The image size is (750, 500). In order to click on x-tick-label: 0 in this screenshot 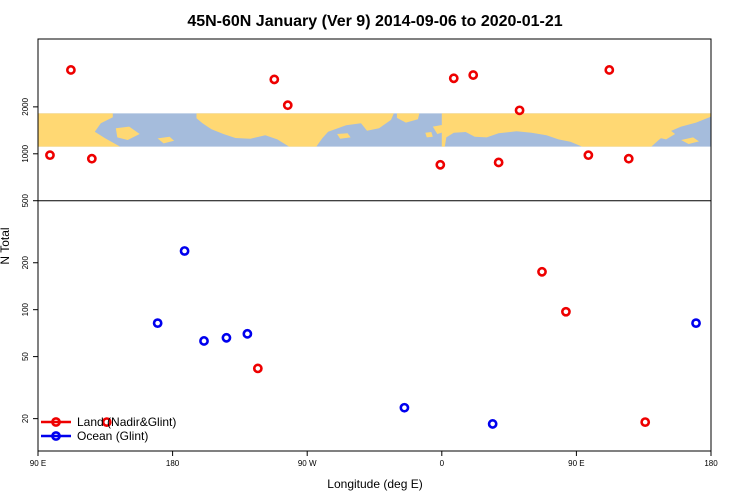, I will do `click(442, 463)`.